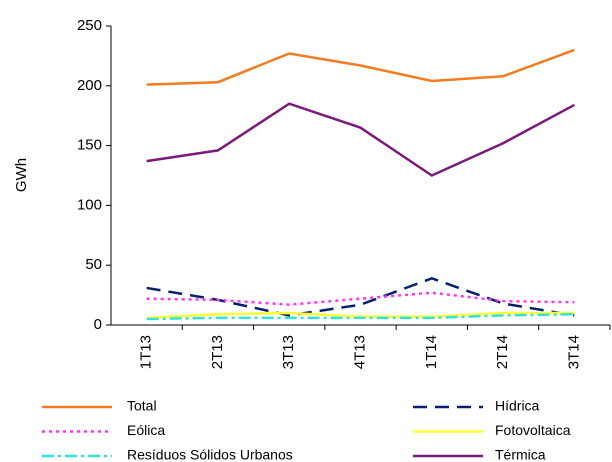 This screenshot has width=612, height=462. Describe the element at coordinates (89, 85) in the screenshot. I see `y-tick-label: 200` at that location.